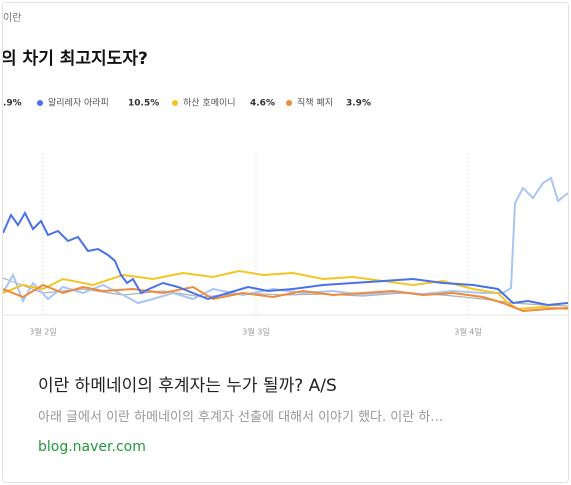 Image resolution: width=571 pixels, height=485 pixels. Describe the element at coordinates (315, 103) in the screenshot. I see `legend-label: 직책 폐지` at that location.